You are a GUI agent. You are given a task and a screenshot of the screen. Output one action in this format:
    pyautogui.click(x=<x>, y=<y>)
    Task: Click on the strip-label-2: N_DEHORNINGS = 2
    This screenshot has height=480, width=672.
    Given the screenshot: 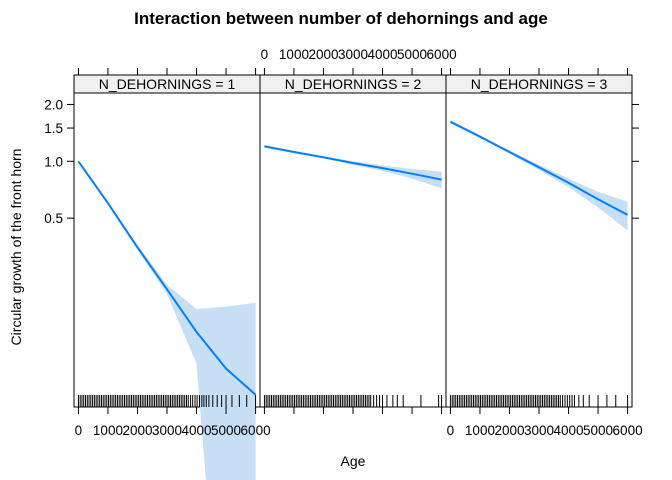 What is the action you would take?
    pyautogui.click(x=353, y=84)
    